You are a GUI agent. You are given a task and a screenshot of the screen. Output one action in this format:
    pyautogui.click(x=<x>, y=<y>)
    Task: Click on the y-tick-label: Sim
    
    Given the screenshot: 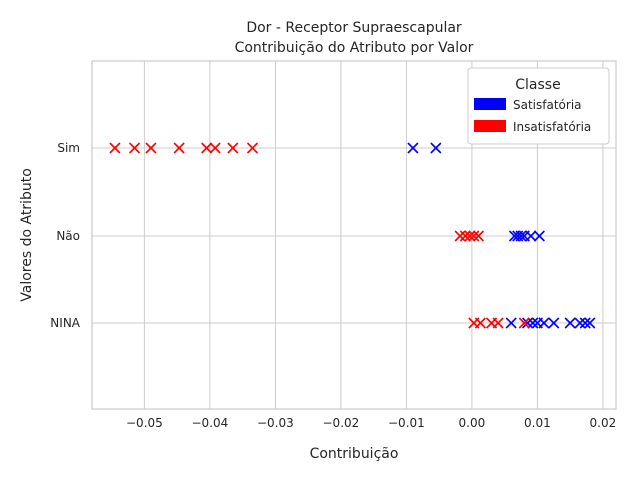 What is the action you would take?
    pyautogui.click(x=68, y=148)
    